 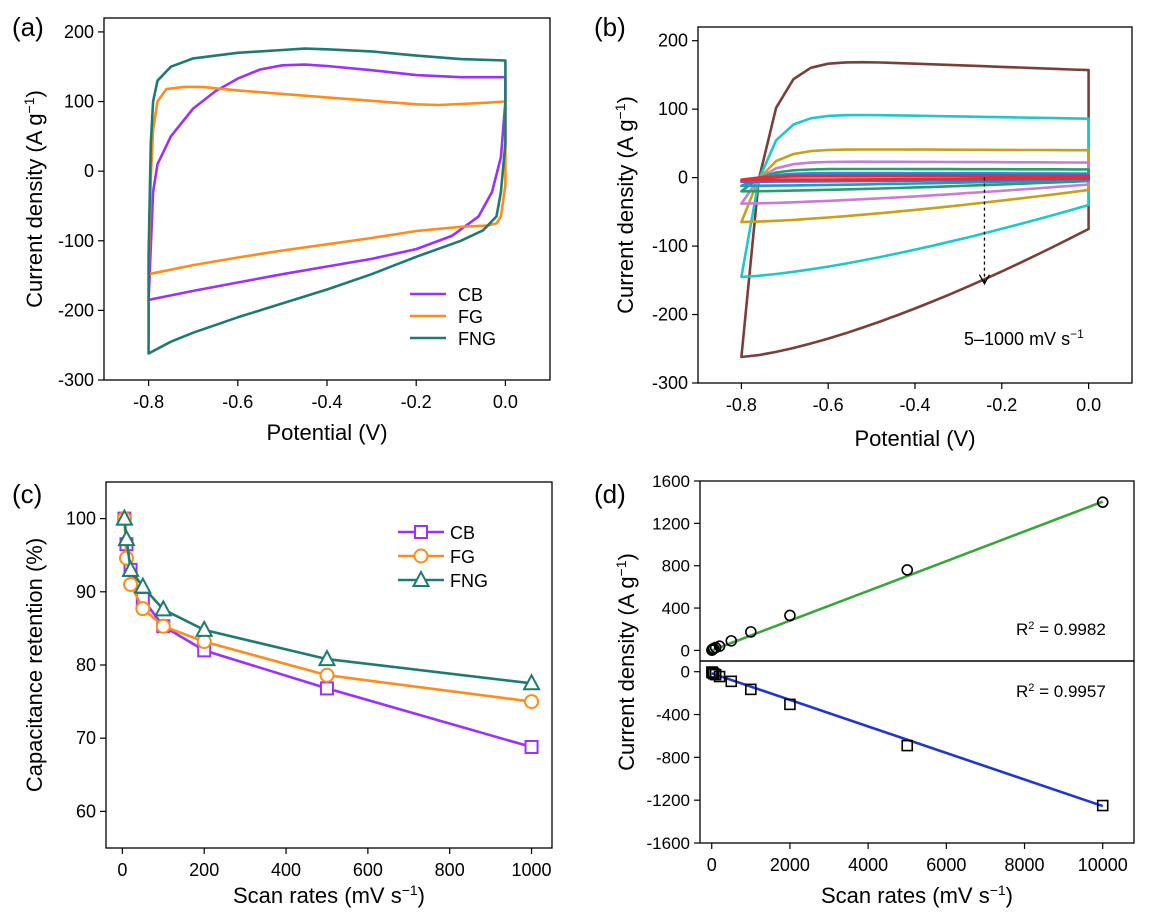 I want to click on y-tick-label: -1600, so click(x=668, y=843).